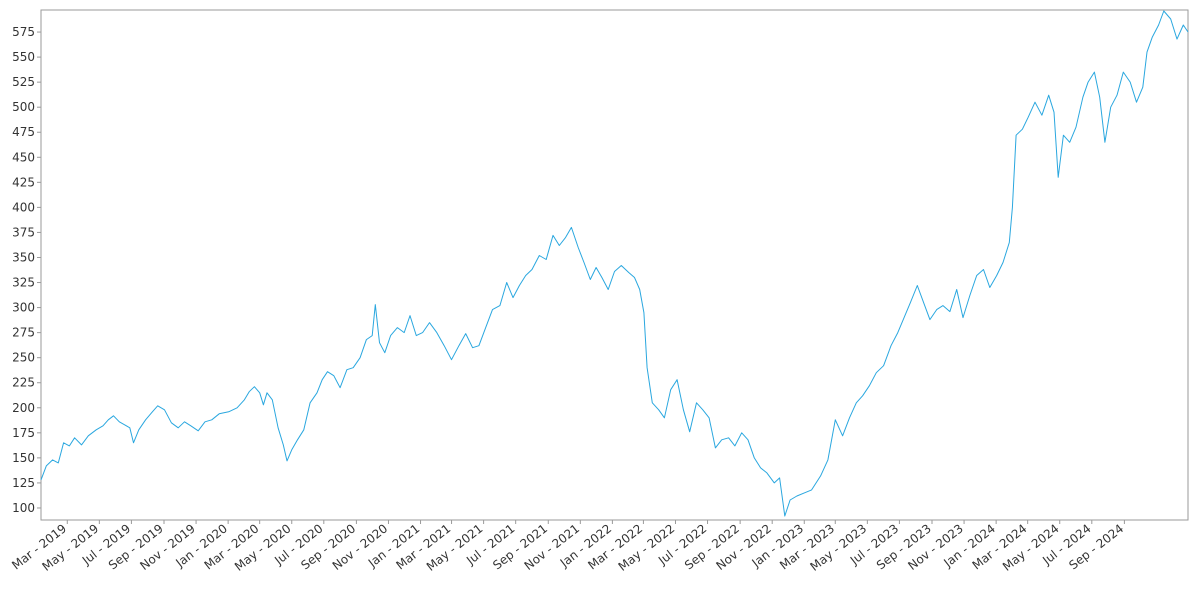  Describe the element at coordinates (23, 433) in the screenshot. I see `y-tick-label: 175` at that location.